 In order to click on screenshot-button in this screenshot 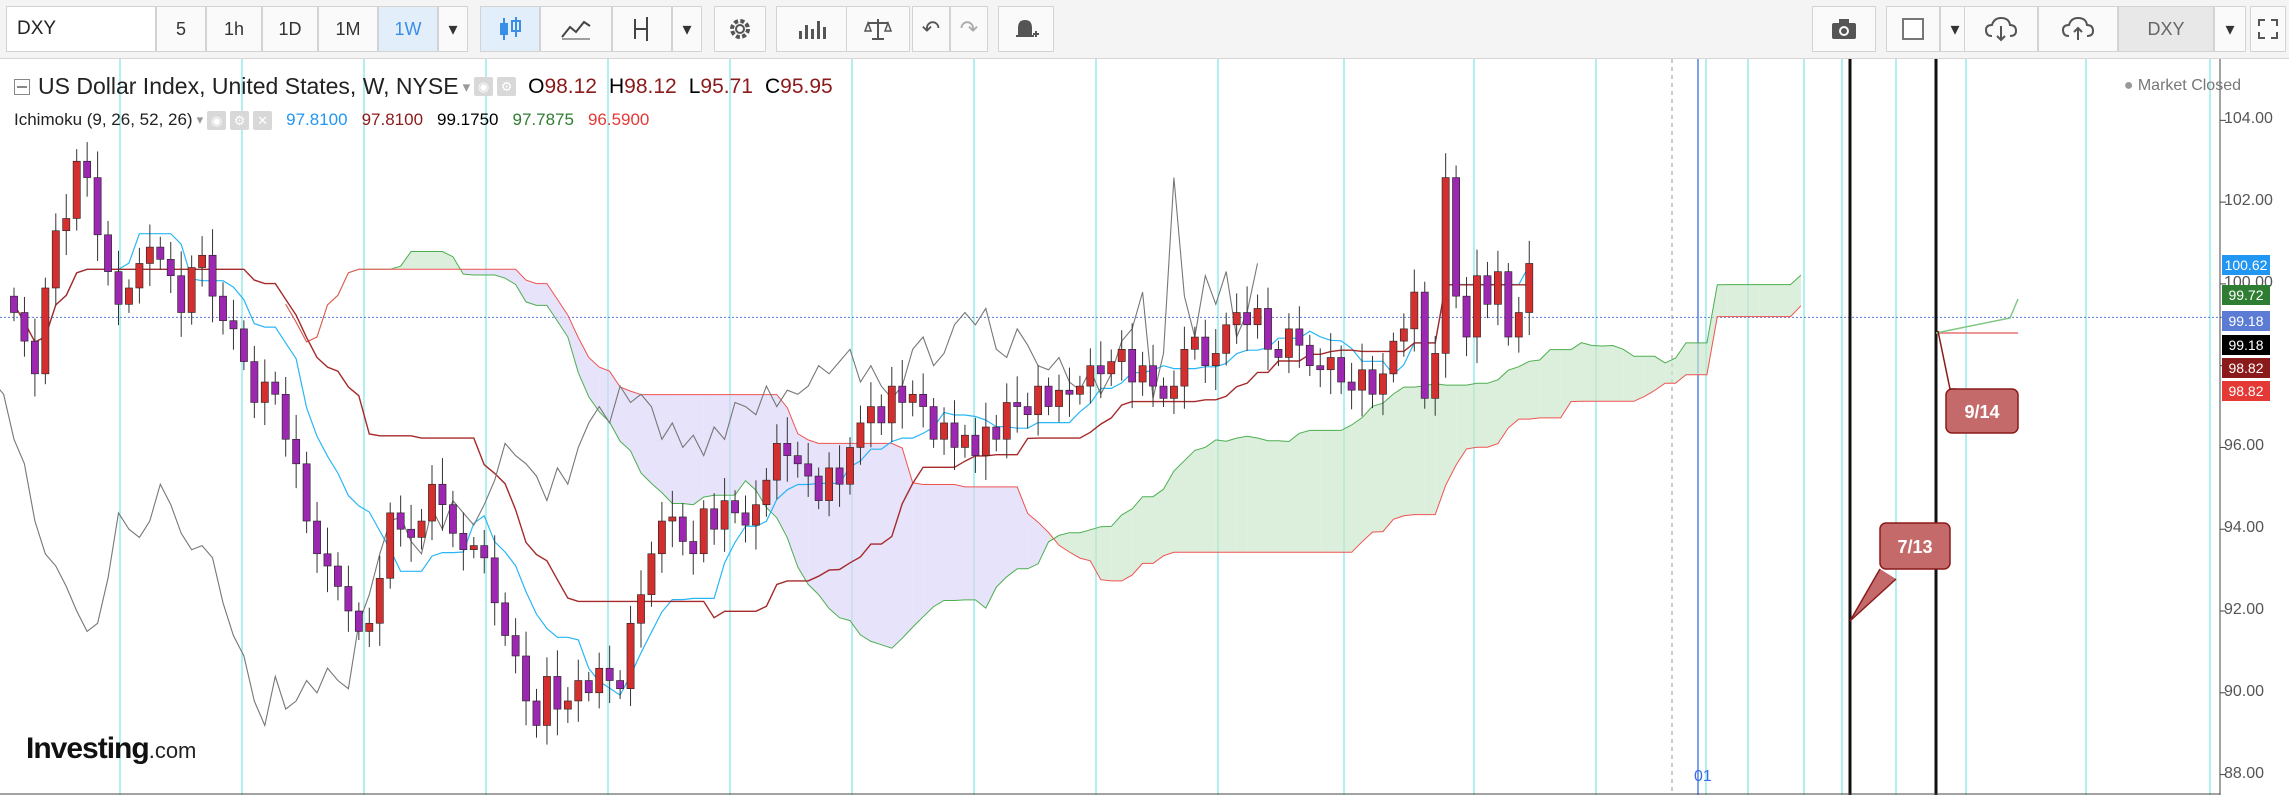, I will do `click(1844, 29)`.